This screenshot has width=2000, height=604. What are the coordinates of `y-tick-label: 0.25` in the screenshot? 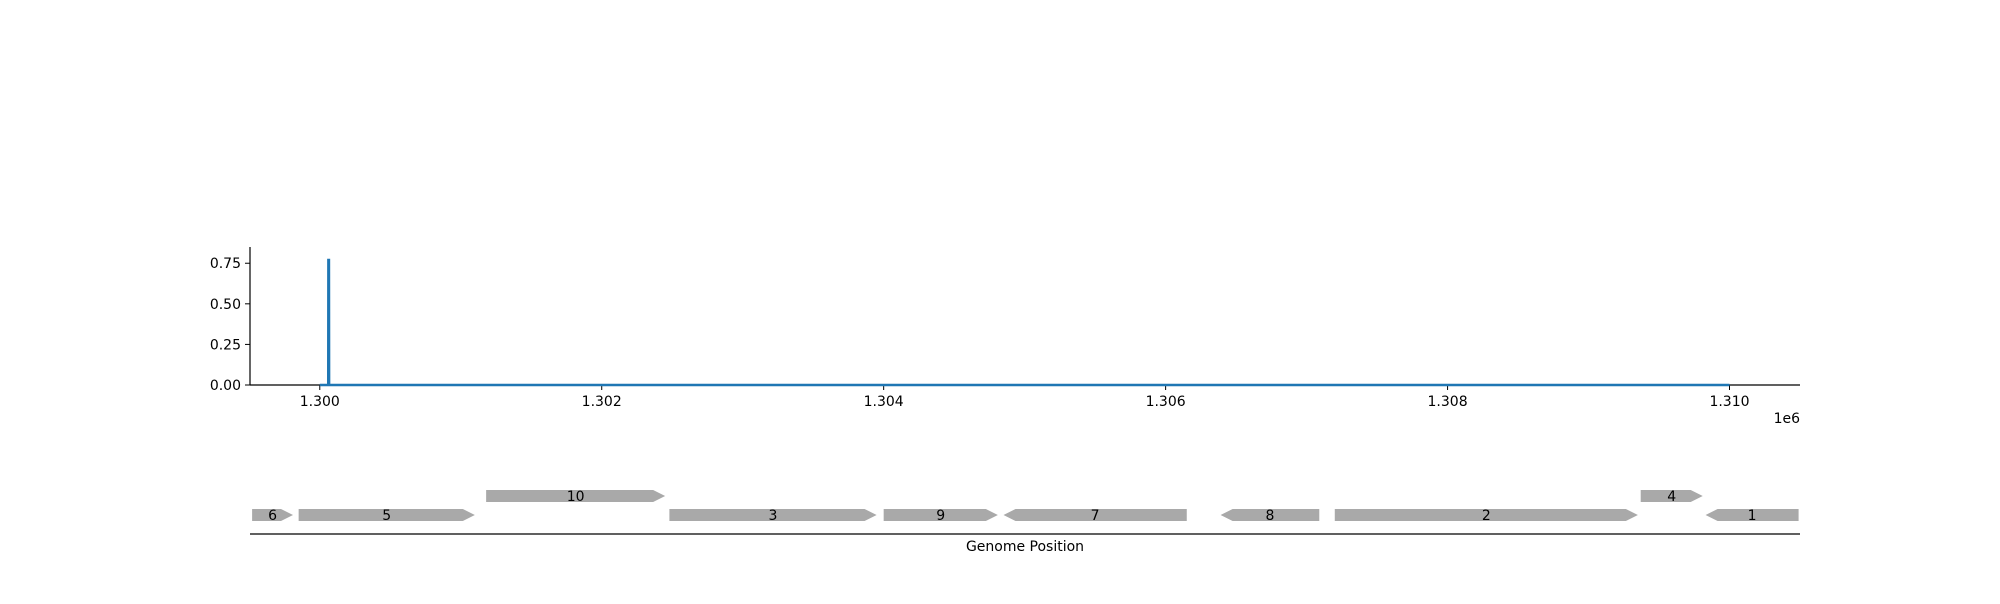 It's located at (225, 345).